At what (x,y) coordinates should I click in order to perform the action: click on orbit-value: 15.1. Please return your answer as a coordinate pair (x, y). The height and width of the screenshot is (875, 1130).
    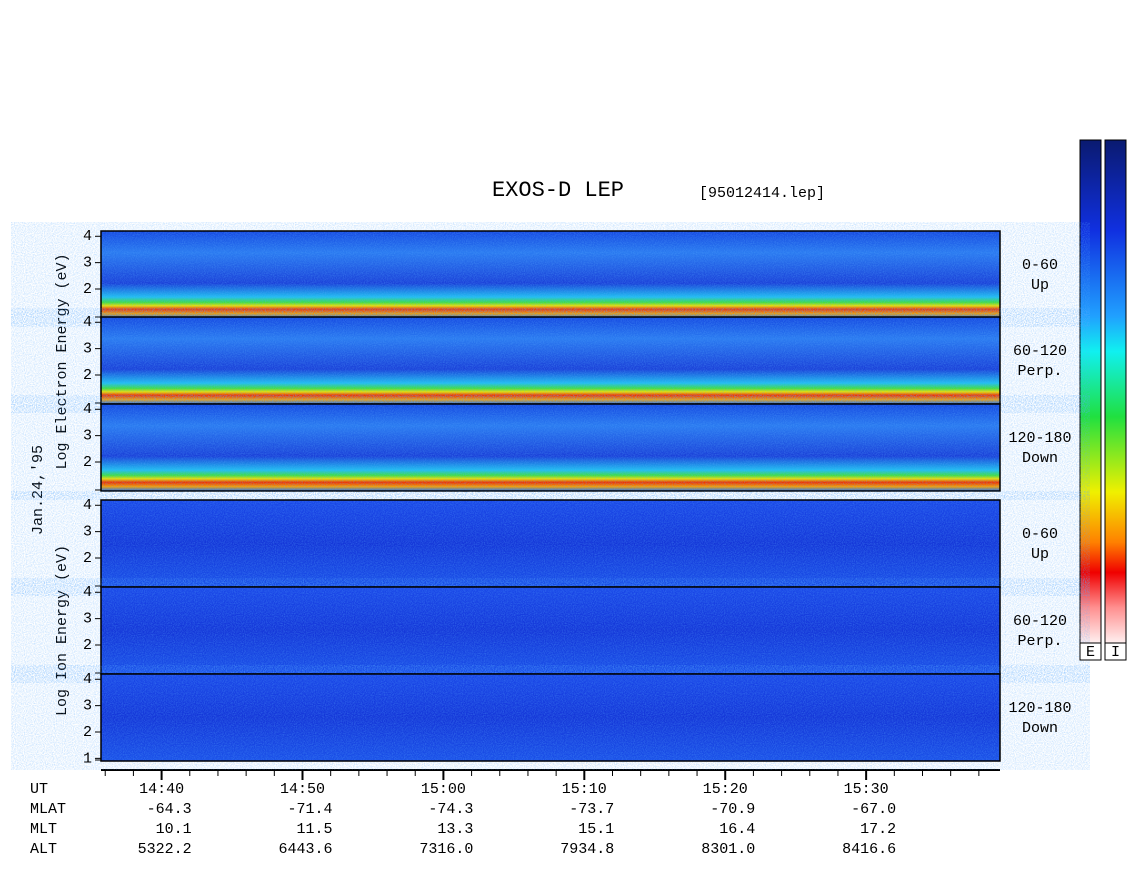
    Looking at the image, I should click on (596, 829).